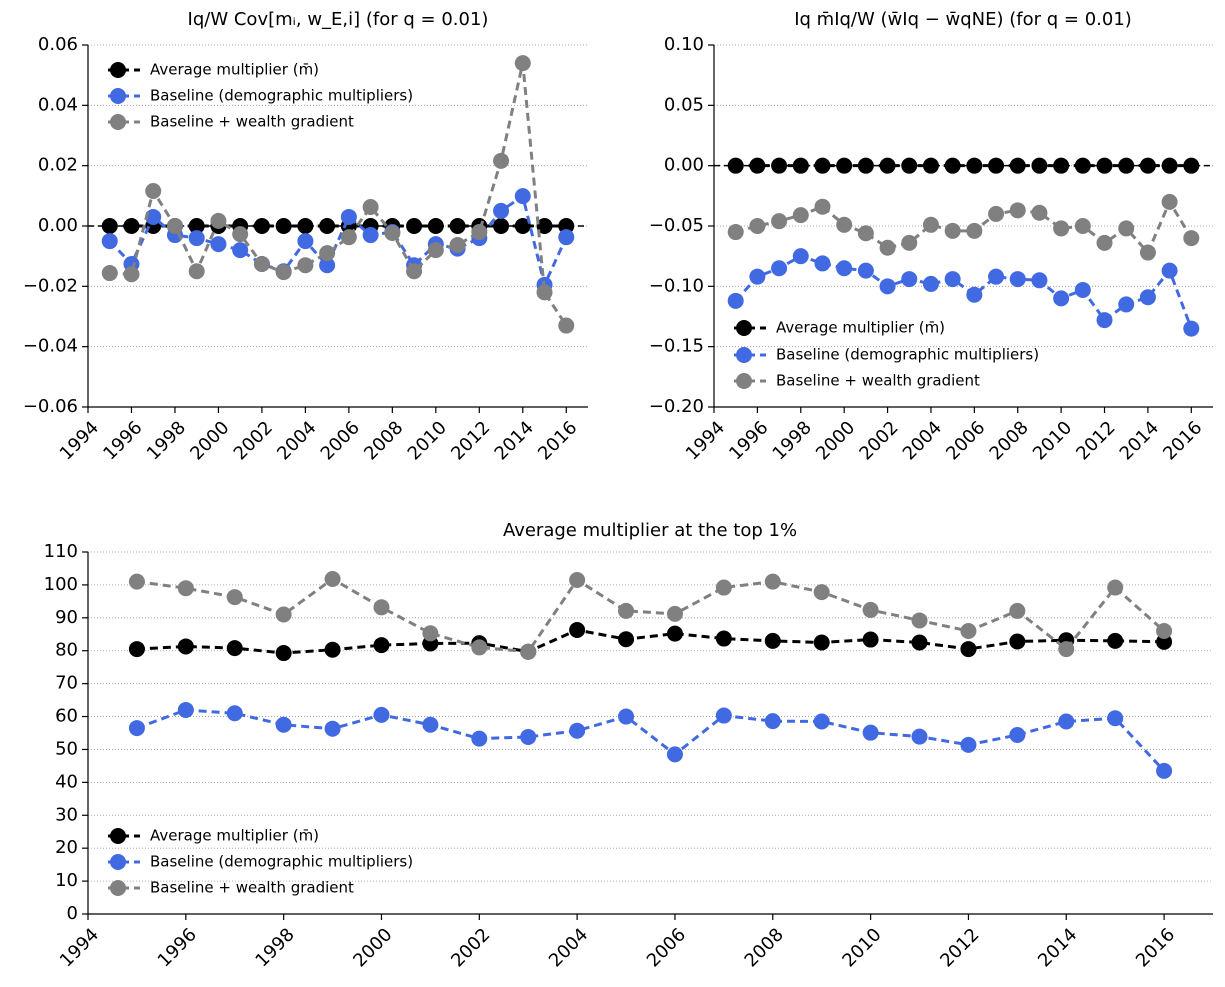 The image size is (1225, 987). Describe the element at coordinates (1095, 440) in the screenshot. I see `x-tick-label: 2012` at that location.